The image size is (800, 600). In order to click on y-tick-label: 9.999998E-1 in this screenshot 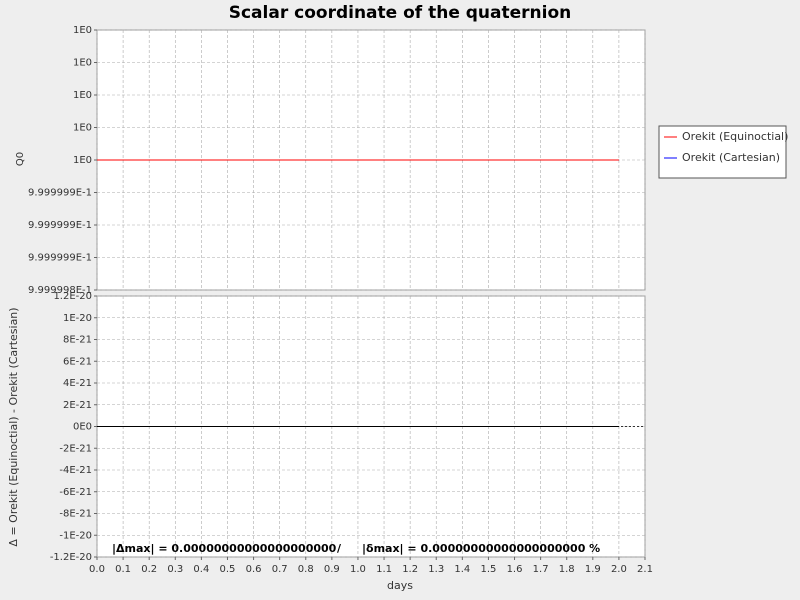, I will do `click(60, 290)`.